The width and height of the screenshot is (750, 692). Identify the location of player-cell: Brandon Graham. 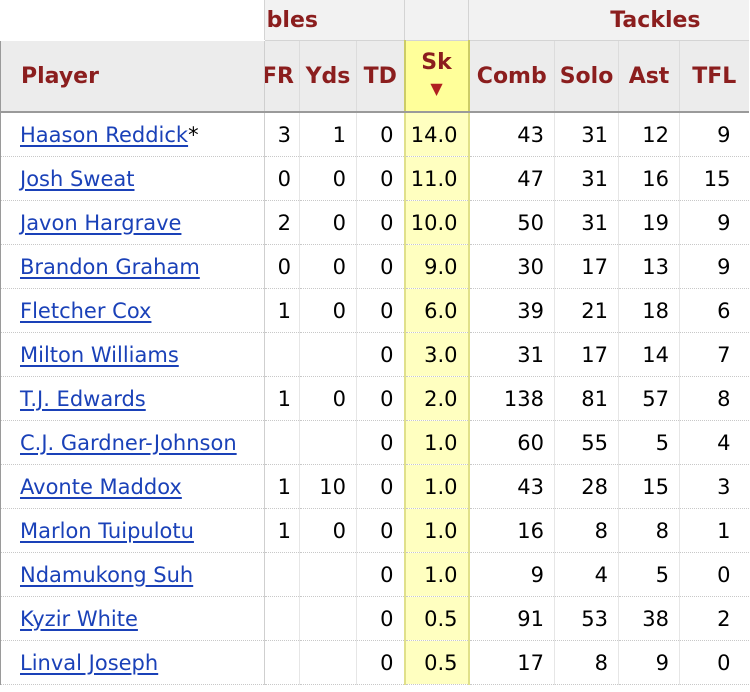
(132, 266).